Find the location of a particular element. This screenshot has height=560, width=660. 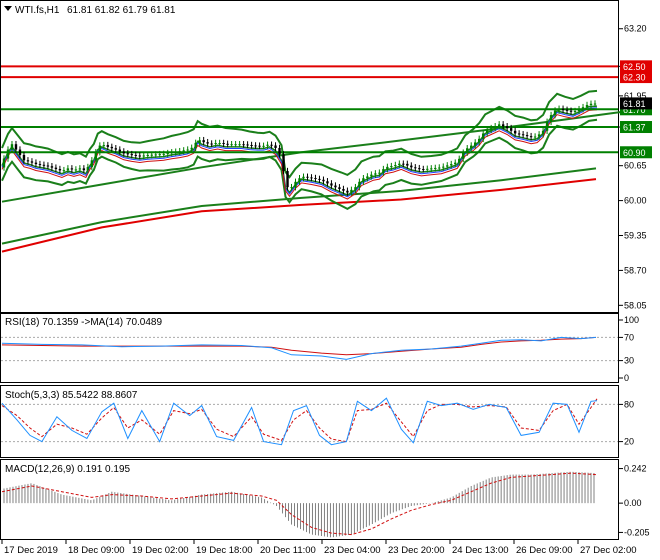

rsi-title: RSI(18) 70.1359 ->MA(14) 70.0489 is located at coordinates (83, 322).